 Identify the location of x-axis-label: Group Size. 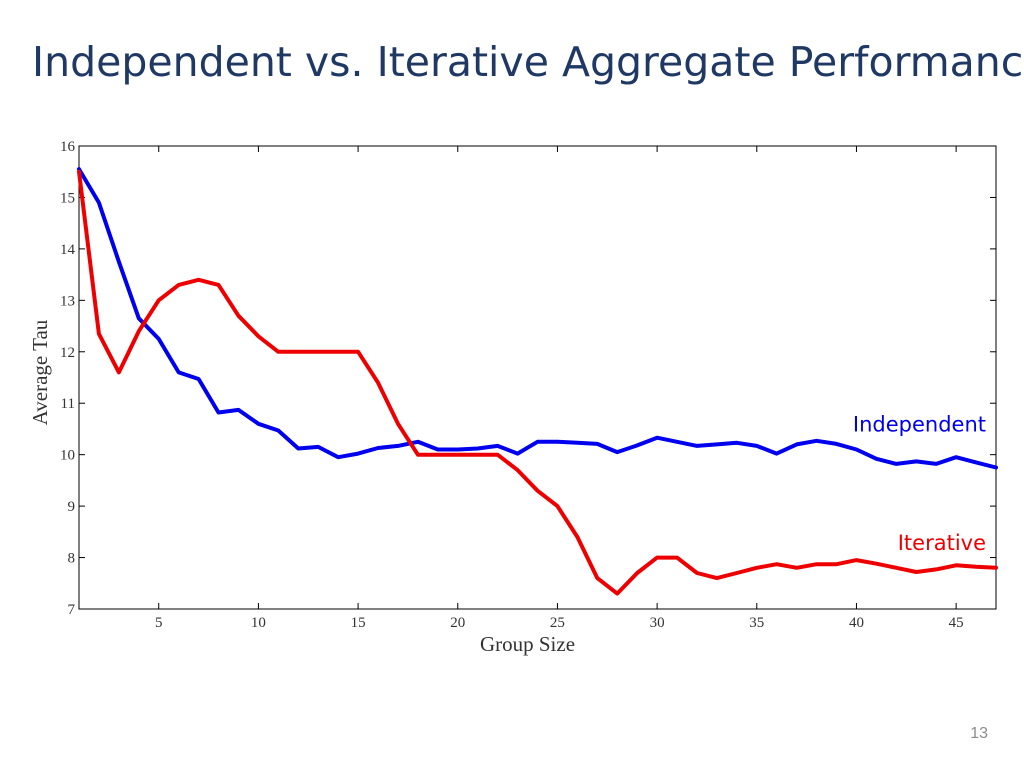
(527, 644).